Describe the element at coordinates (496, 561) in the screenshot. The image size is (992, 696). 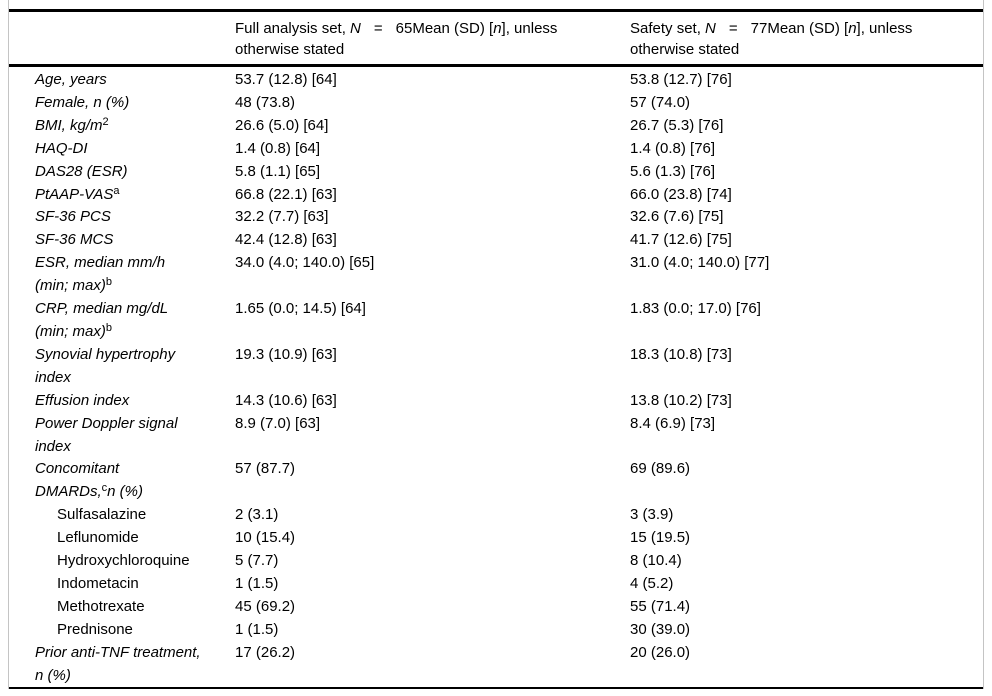
I see `table-row: Hydroxychloroquine 5 (7.7) 8 (10.4)` at that location.